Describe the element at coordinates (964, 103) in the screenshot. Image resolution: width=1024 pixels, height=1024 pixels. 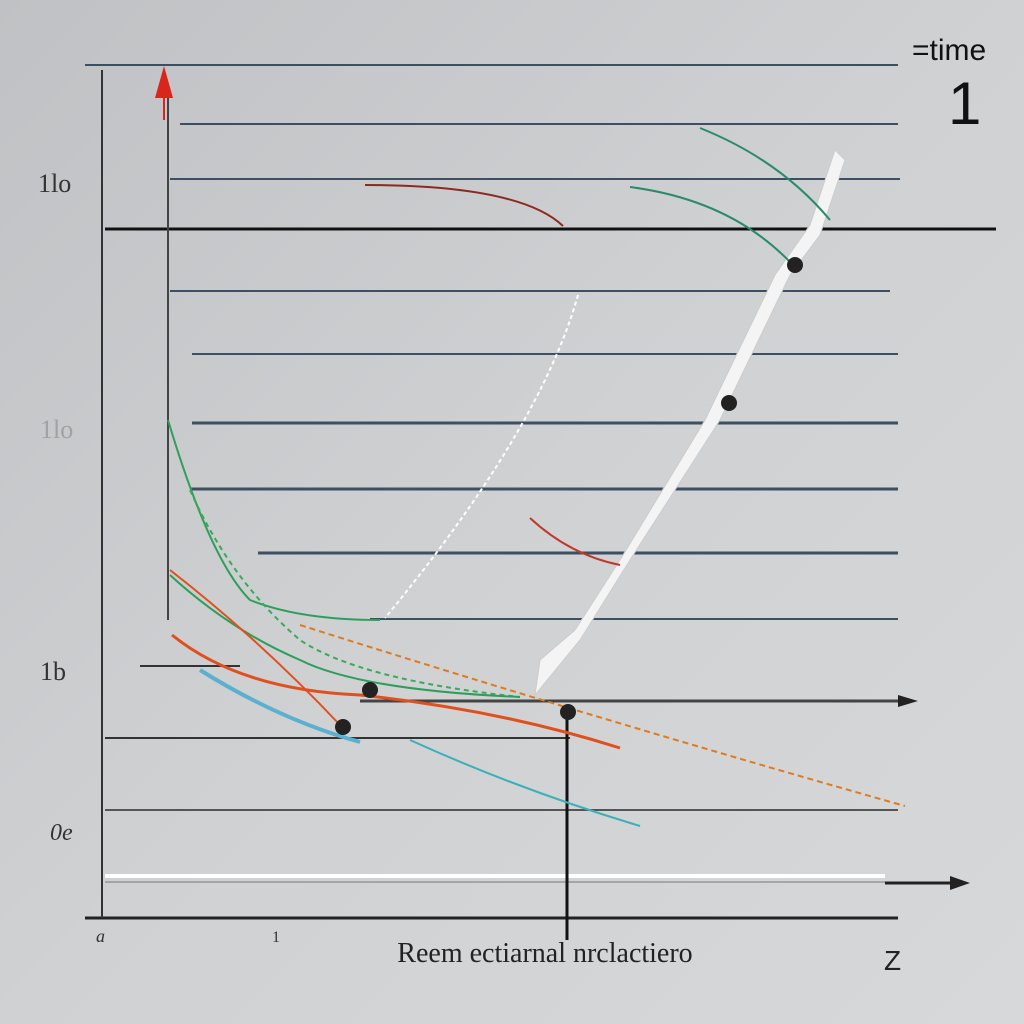
I see `big-number: 1` at that location.